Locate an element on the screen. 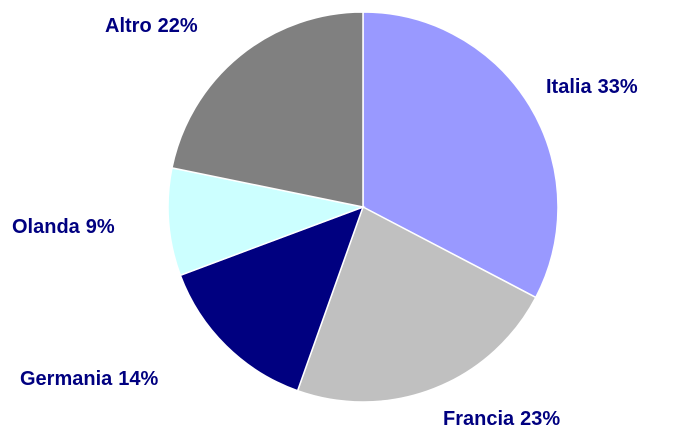 The image size is (683, 434). slice-label: Francia 23% is located at coordinates (501, 419).